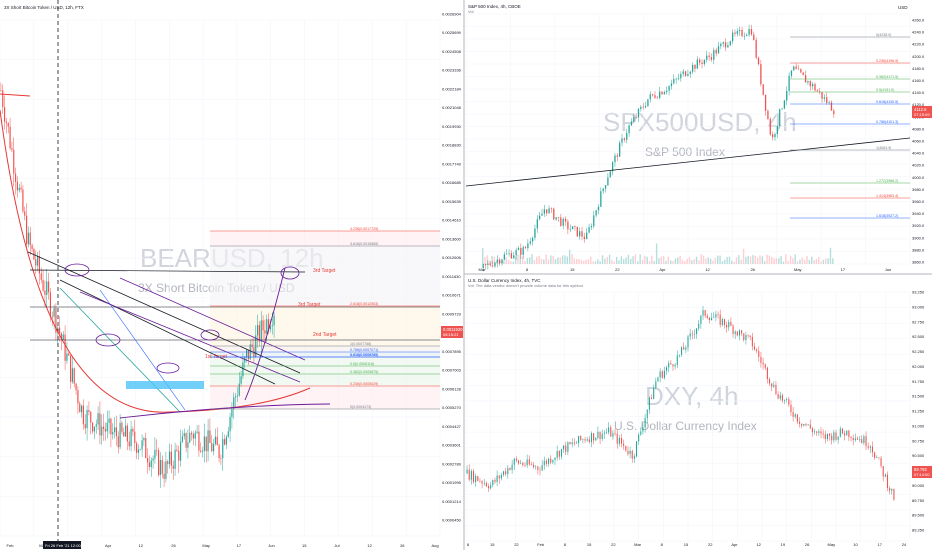 This screenshot has width=932, height=550. Describe the element at coordinates (452, 351) in the screenshot. I see `bear-y-tick: 0.0007895` at that location.